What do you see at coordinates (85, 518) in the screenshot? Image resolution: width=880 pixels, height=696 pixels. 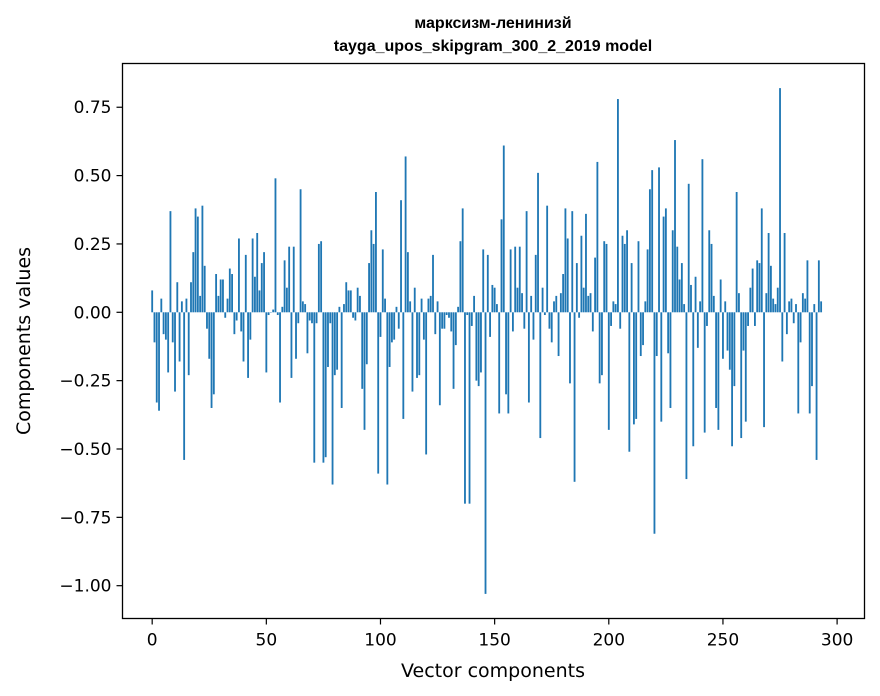 I see `y-tick-label: −0.75` at bounding box center [85, 518].